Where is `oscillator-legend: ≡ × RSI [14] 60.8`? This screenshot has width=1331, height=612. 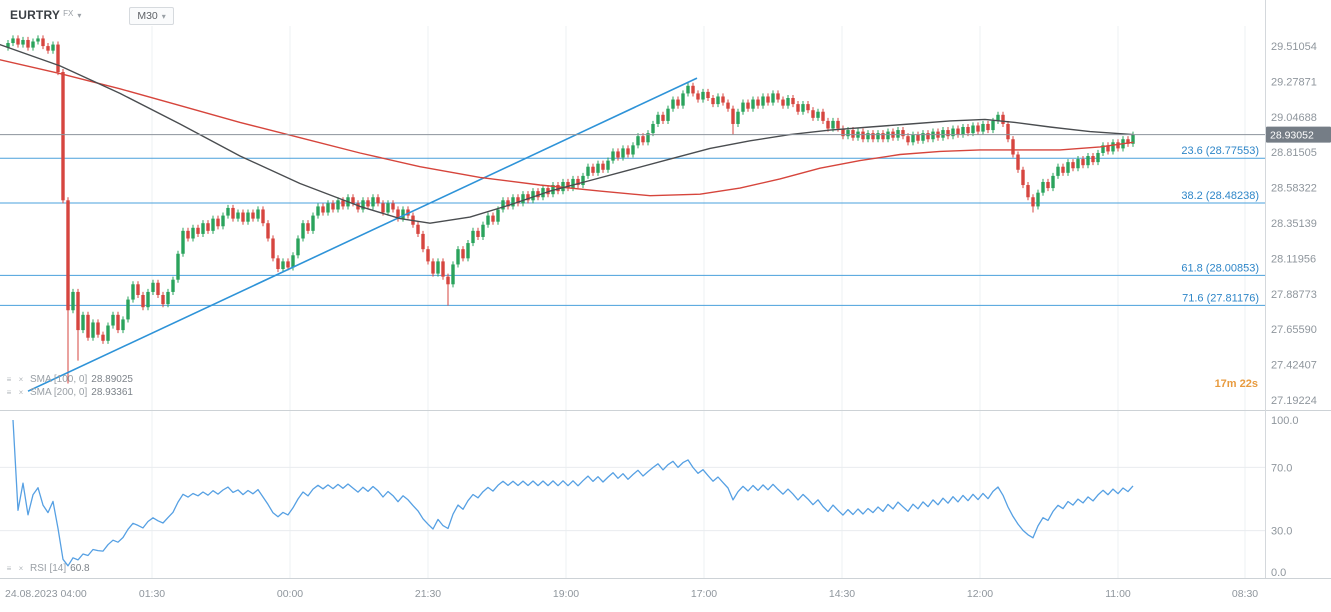 oscillator-legend: ≡ × RSI [14] 60.8 is located at coordinates (47, 568).